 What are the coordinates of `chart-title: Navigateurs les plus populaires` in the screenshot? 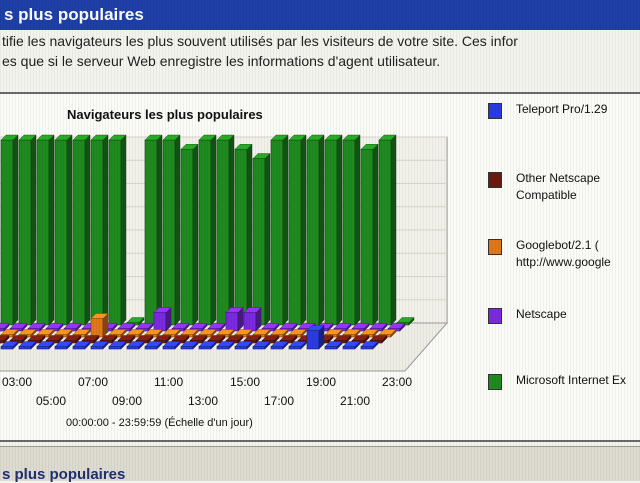 It's located at (165, 114).